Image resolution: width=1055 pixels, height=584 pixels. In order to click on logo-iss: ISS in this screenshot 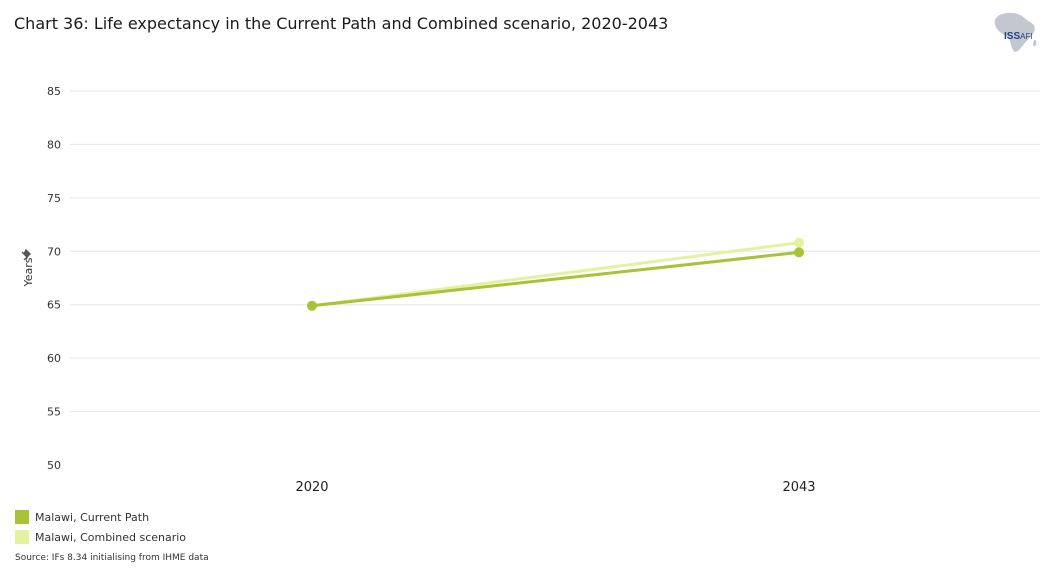, I will do `click(1012, 36)`.